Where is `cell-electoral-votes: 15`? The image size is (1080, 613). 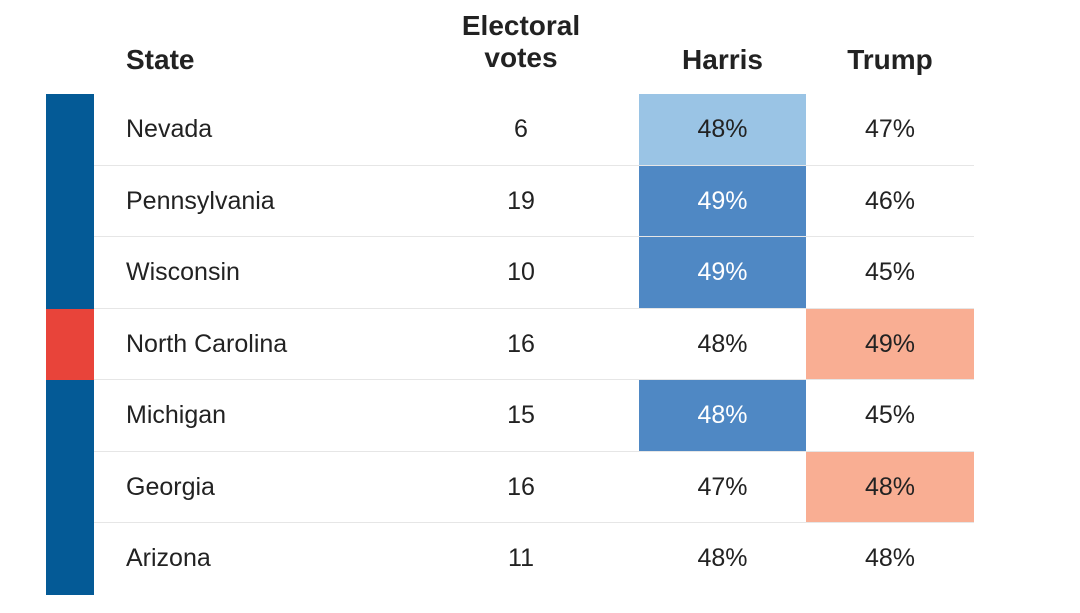
cell-electoral-votes: 15 is located at coordinates (521, 415).